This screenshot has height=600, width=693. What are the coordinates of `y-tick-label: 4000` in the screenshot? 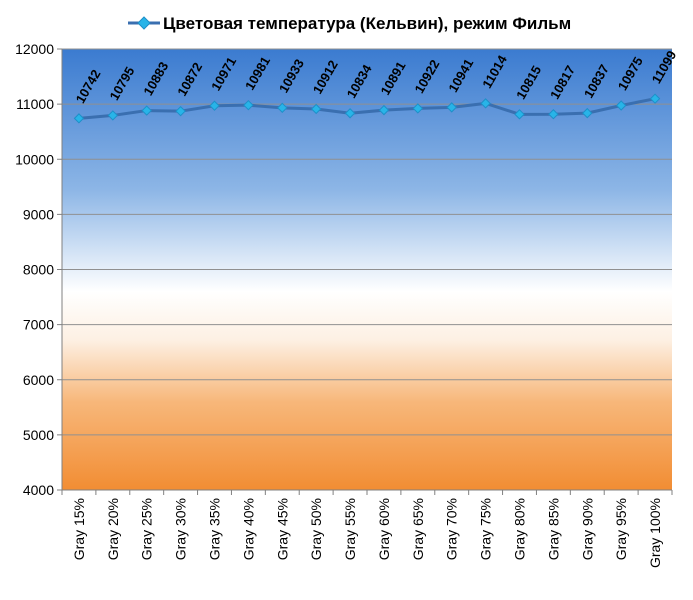 It's located at (38, 490).